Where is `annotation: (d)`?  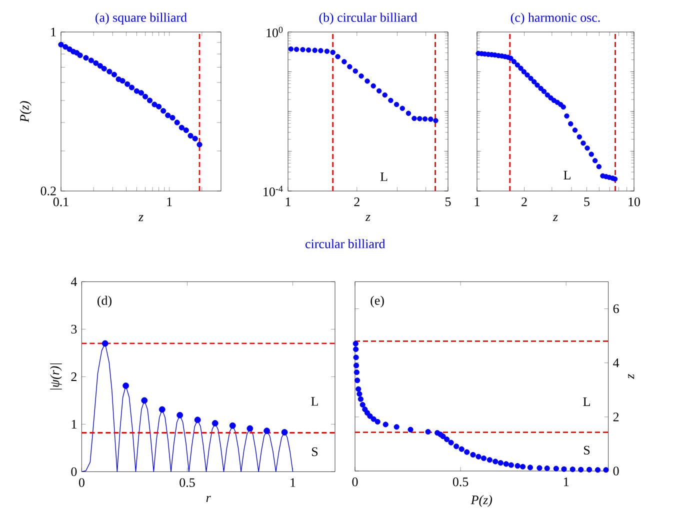 annotation: (d) is located at coordinates (105, 302).